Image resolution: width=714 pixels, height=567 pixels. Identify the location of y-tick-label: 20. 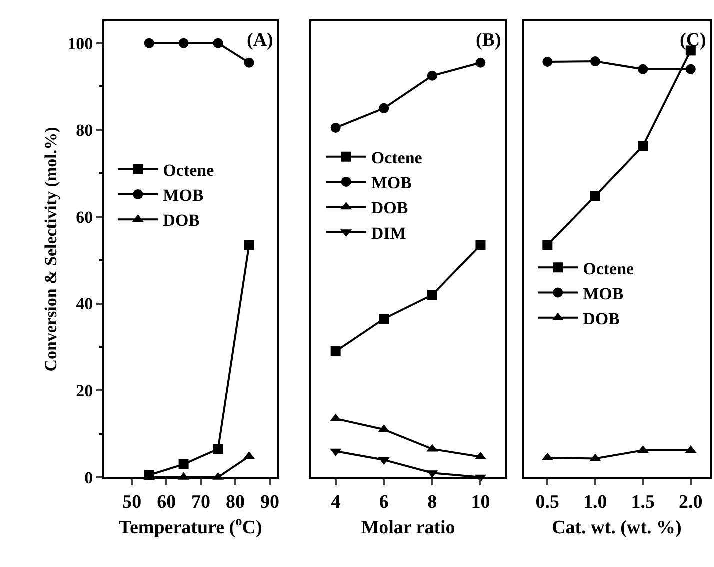
(85, 391).